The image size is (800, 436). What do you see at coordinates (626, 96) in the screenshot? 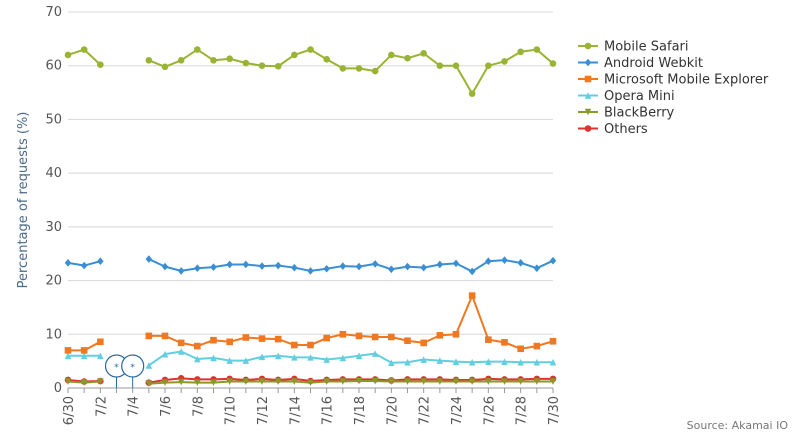
I see `legend-item-opera-mini: Opera Mini` at bounding box center [626, 96].